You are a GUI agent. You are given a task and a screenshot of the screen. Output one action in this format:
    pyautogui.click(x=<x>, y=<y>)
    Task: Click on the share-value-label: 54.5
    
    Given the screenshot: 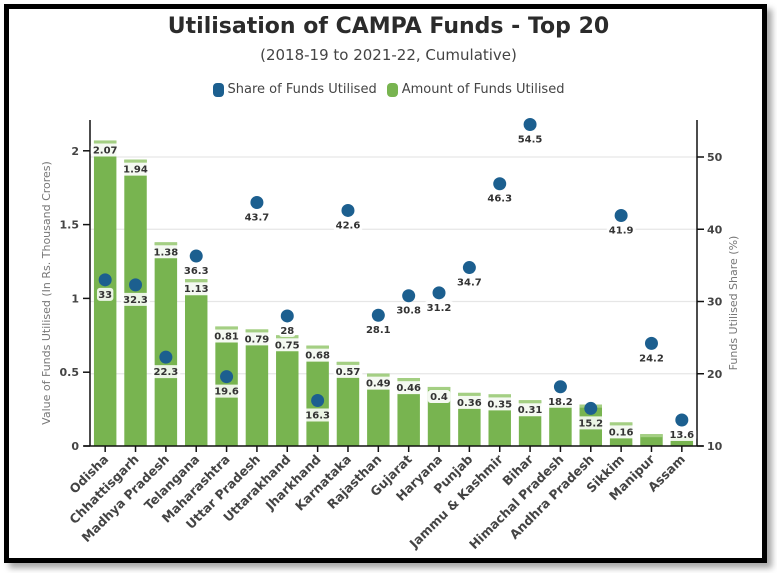 What is the action you would take?
    pyautogui.click(x=530, y=139)
    